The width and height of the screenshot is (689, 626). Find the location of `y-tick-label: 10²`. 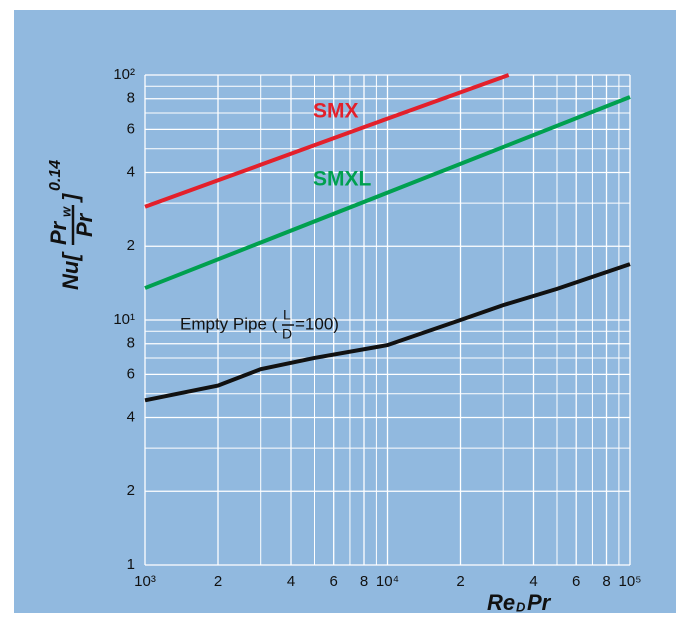

y-tick-label: 10² is located at coordinates (124, 74).